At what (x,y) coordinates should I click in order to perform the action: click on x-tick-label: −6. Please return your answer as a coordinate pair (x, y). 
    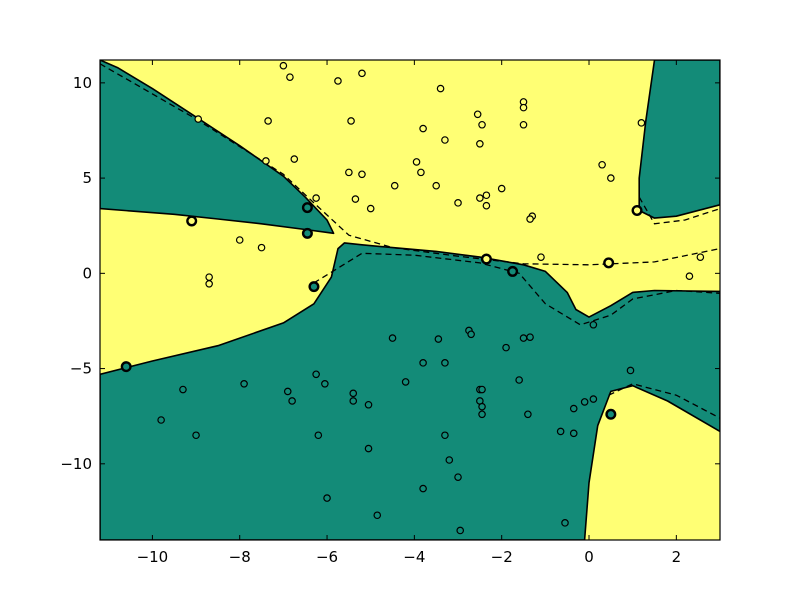
    Looking at the image, I should click on (327, 557).